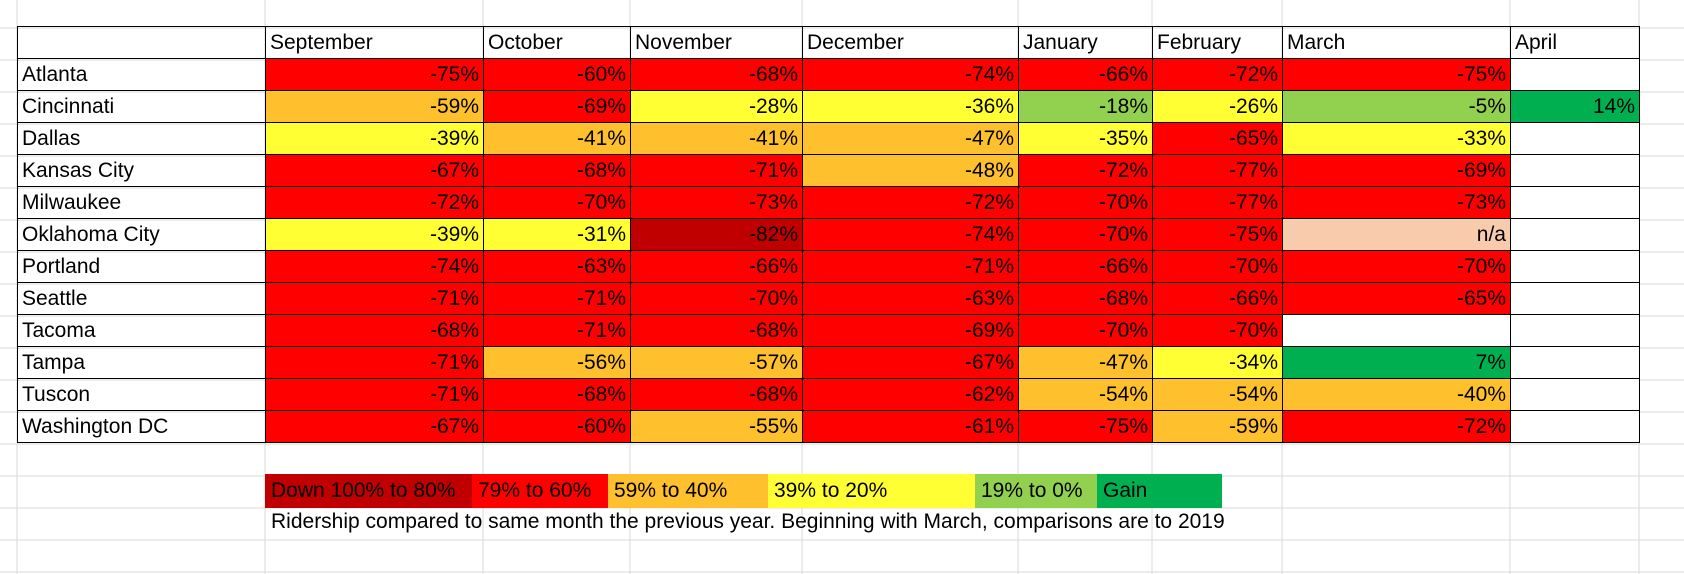 Image resolution: width=1684 pixels, height=574 pixels. Describe the element at coordinates (1396, 394) in the screenshot. I see `ridership-value-cell: -40%` at that location.